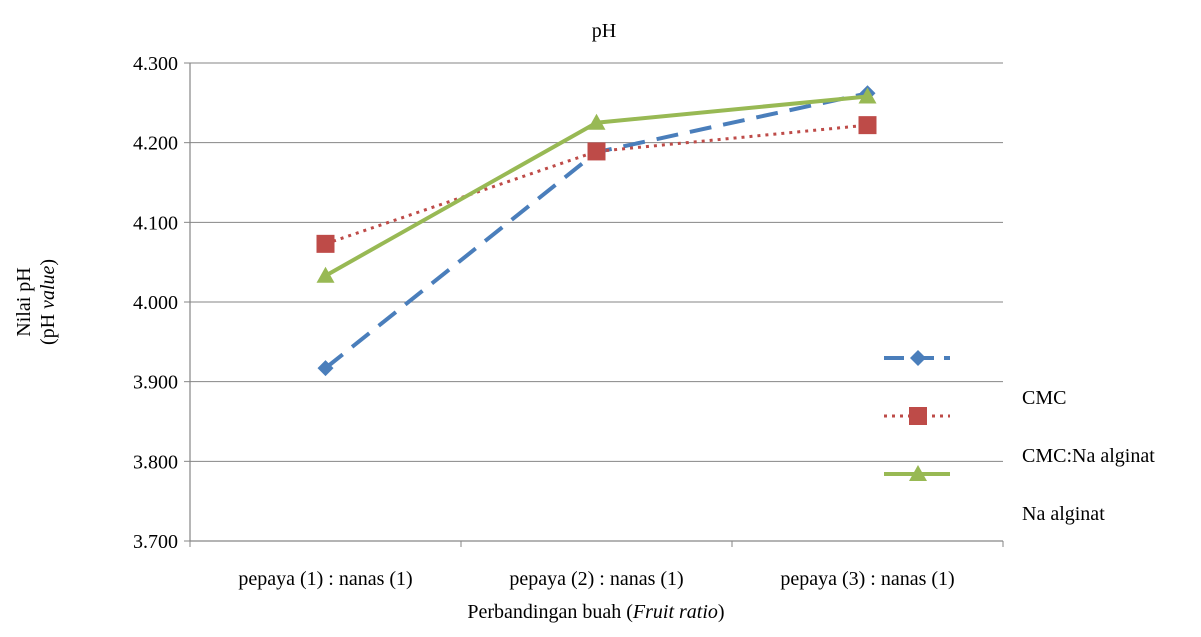 This screenshot has width=1201, height=637. I want to click on y-tick-labels: 3.700 3.800 3.900 4.000 4.100 4.200 4.300, so click(155, 303).